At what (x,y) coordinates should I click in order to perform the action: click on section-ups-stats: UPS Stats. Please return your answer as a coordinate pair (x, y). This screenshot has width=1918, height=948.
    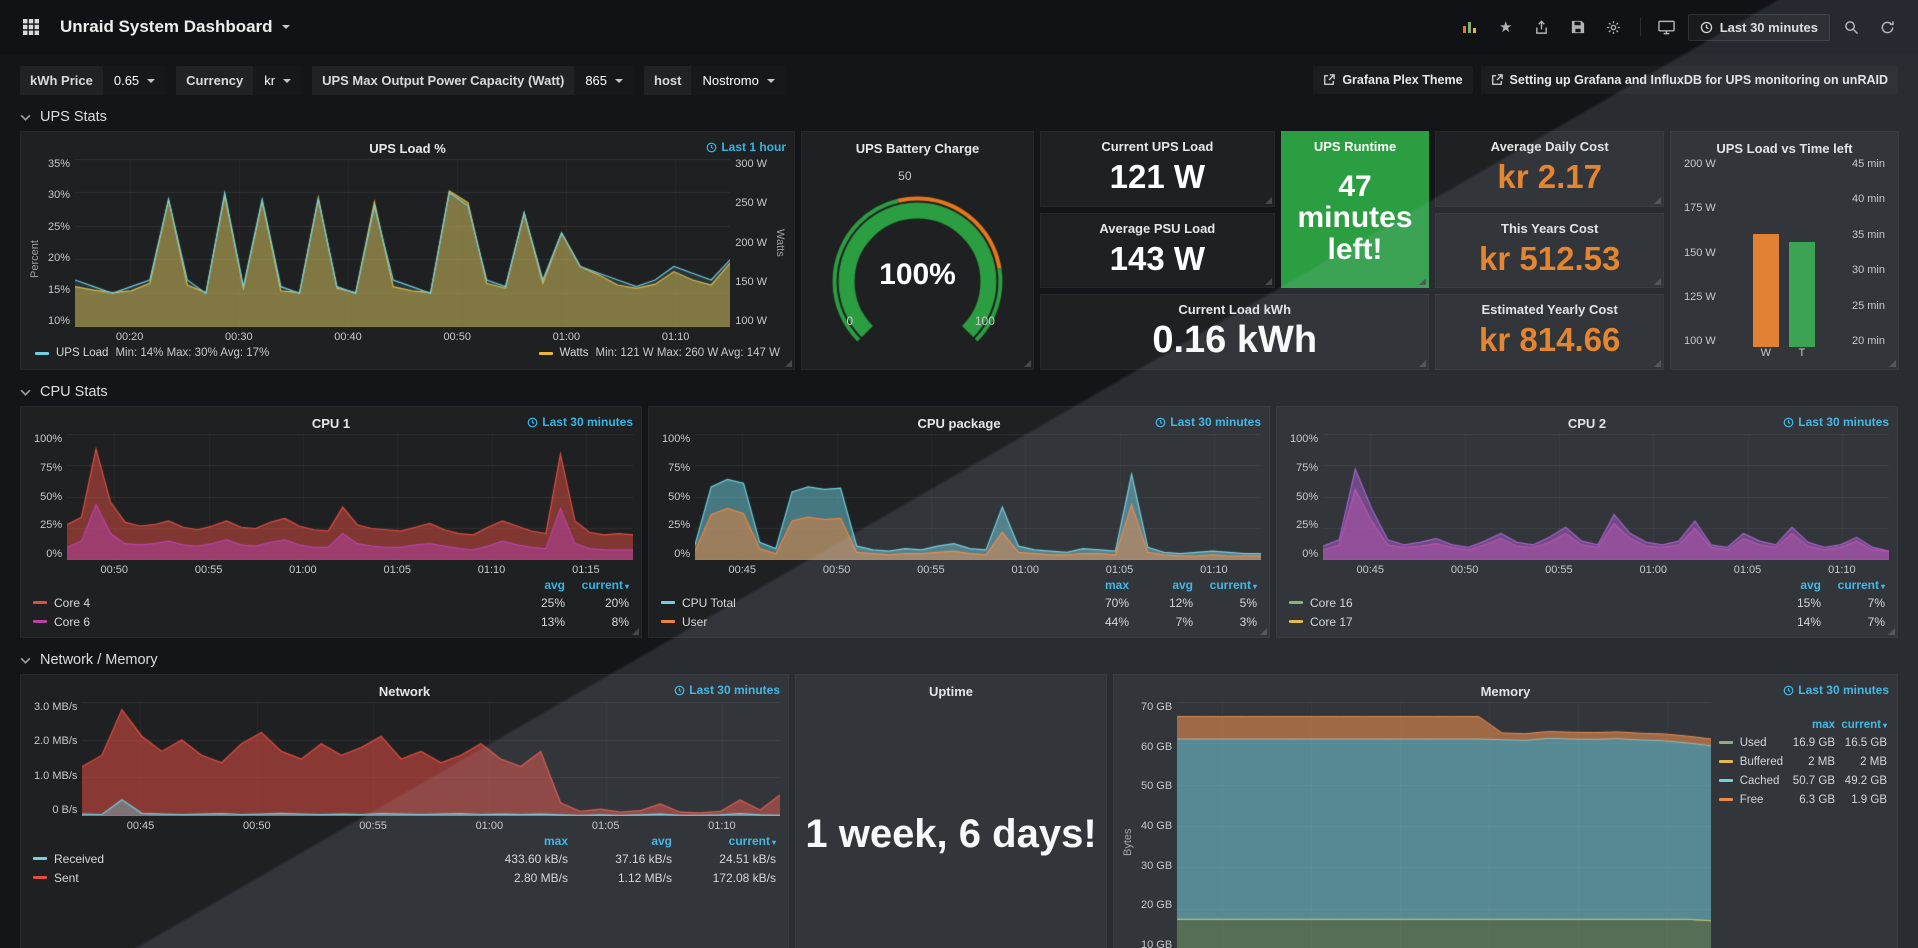
    Looking at the image, I should click on (959, 117).